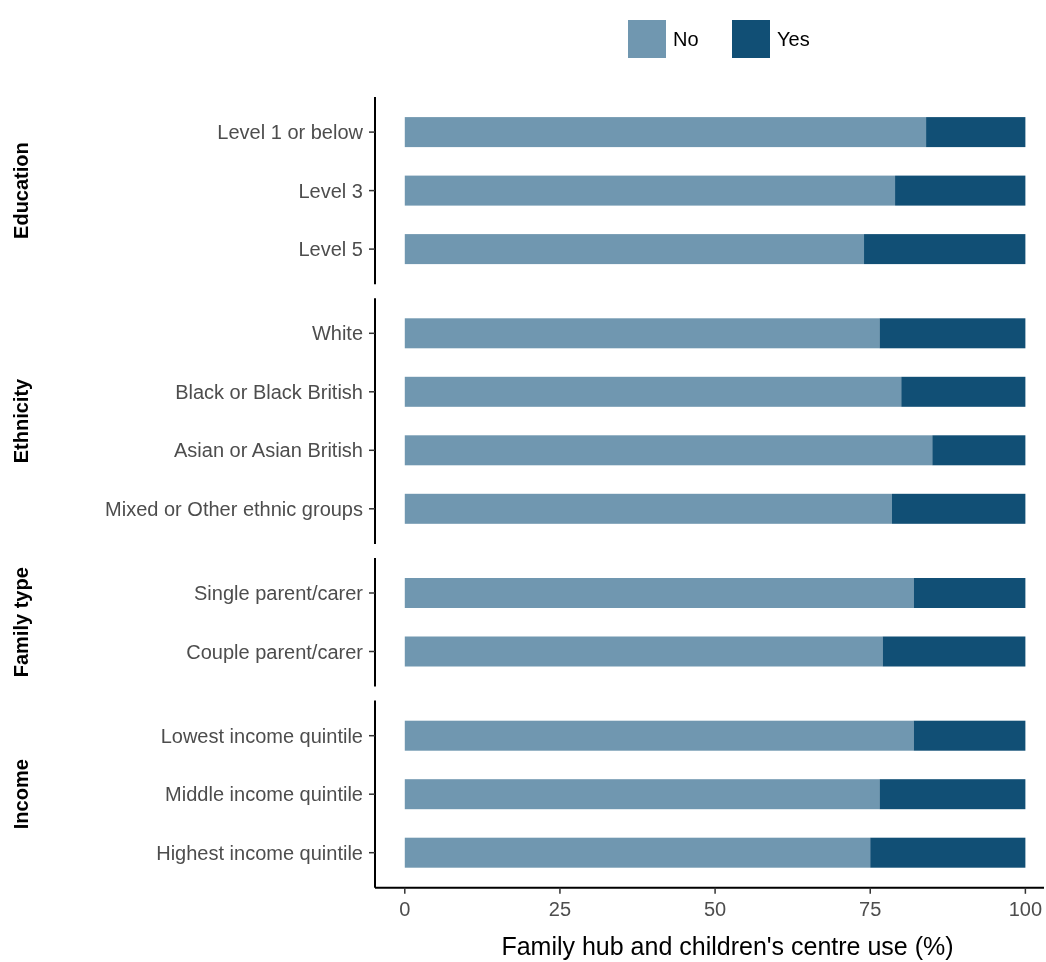 This screenshot has width=1046, height=962. Describe the element at coordinates (330, 190) in the screenshot. I see `y-tick-label: Level 3` at that location.